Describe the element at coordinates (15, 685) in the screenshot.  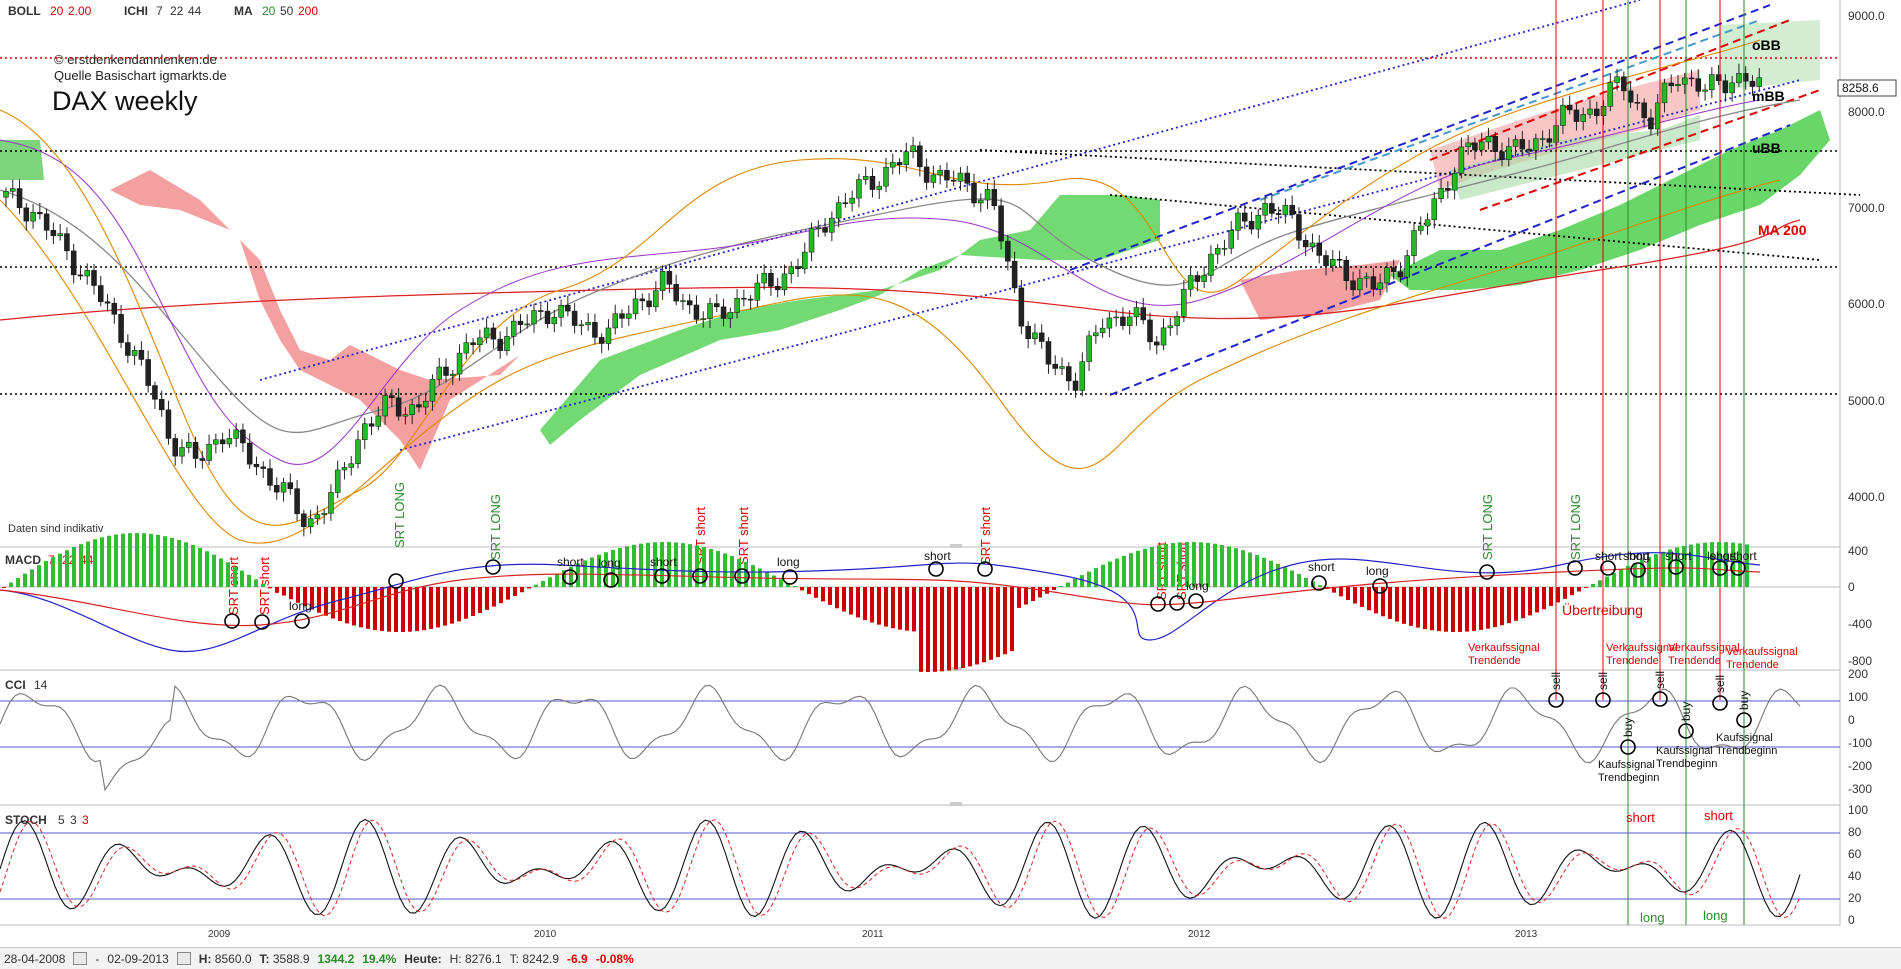
I see `cci-label: CCI` at that location.